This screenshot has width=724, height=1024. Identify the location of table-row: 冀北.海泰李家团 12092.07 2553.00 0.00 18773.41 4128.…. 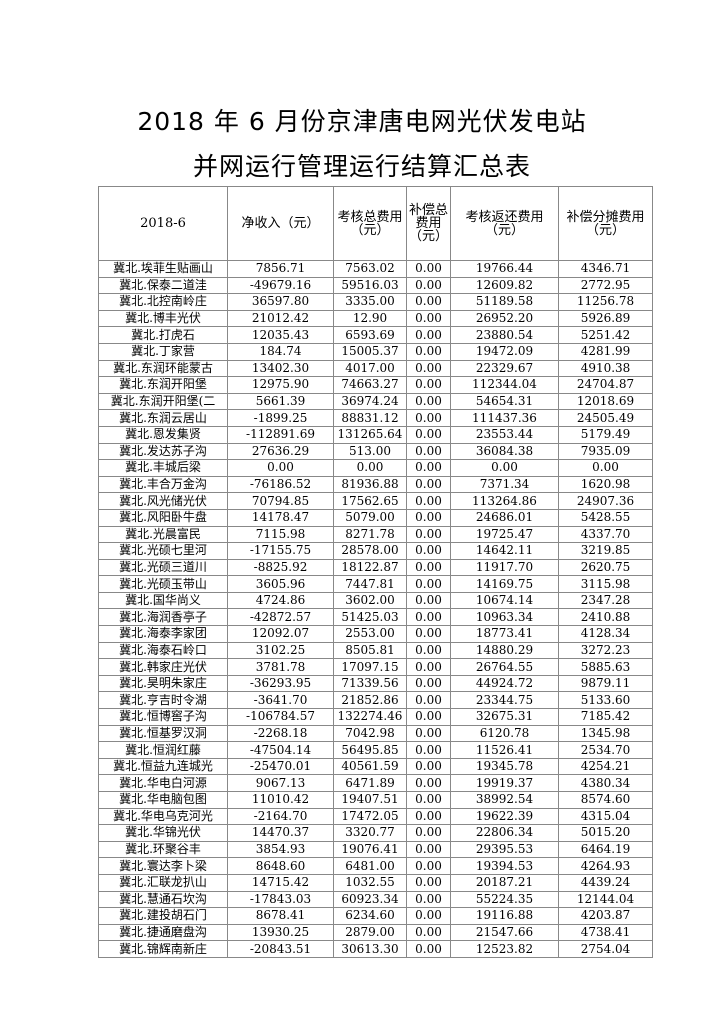
(375, 634).